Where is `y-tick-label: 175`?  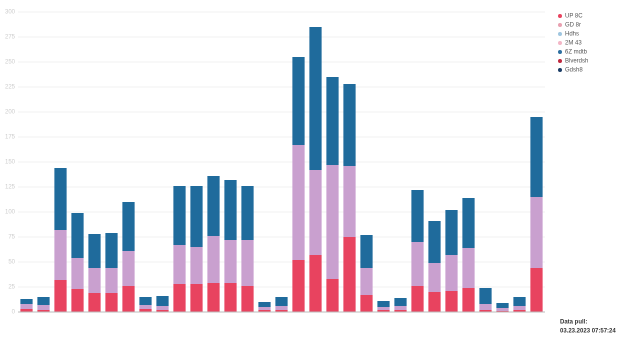
y-tick-label: 175 is located at coordinates (10, 138).